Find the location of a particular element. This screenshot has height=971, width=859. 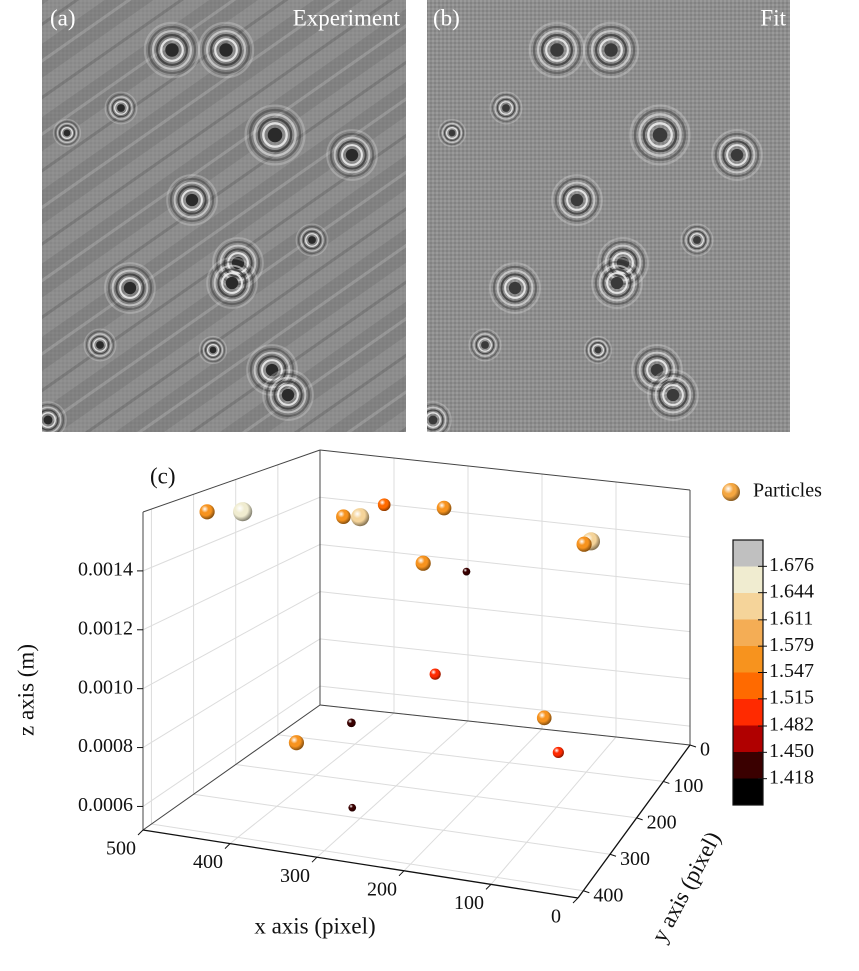

y-tick-label: 200 is located at coordinates (662, 822).